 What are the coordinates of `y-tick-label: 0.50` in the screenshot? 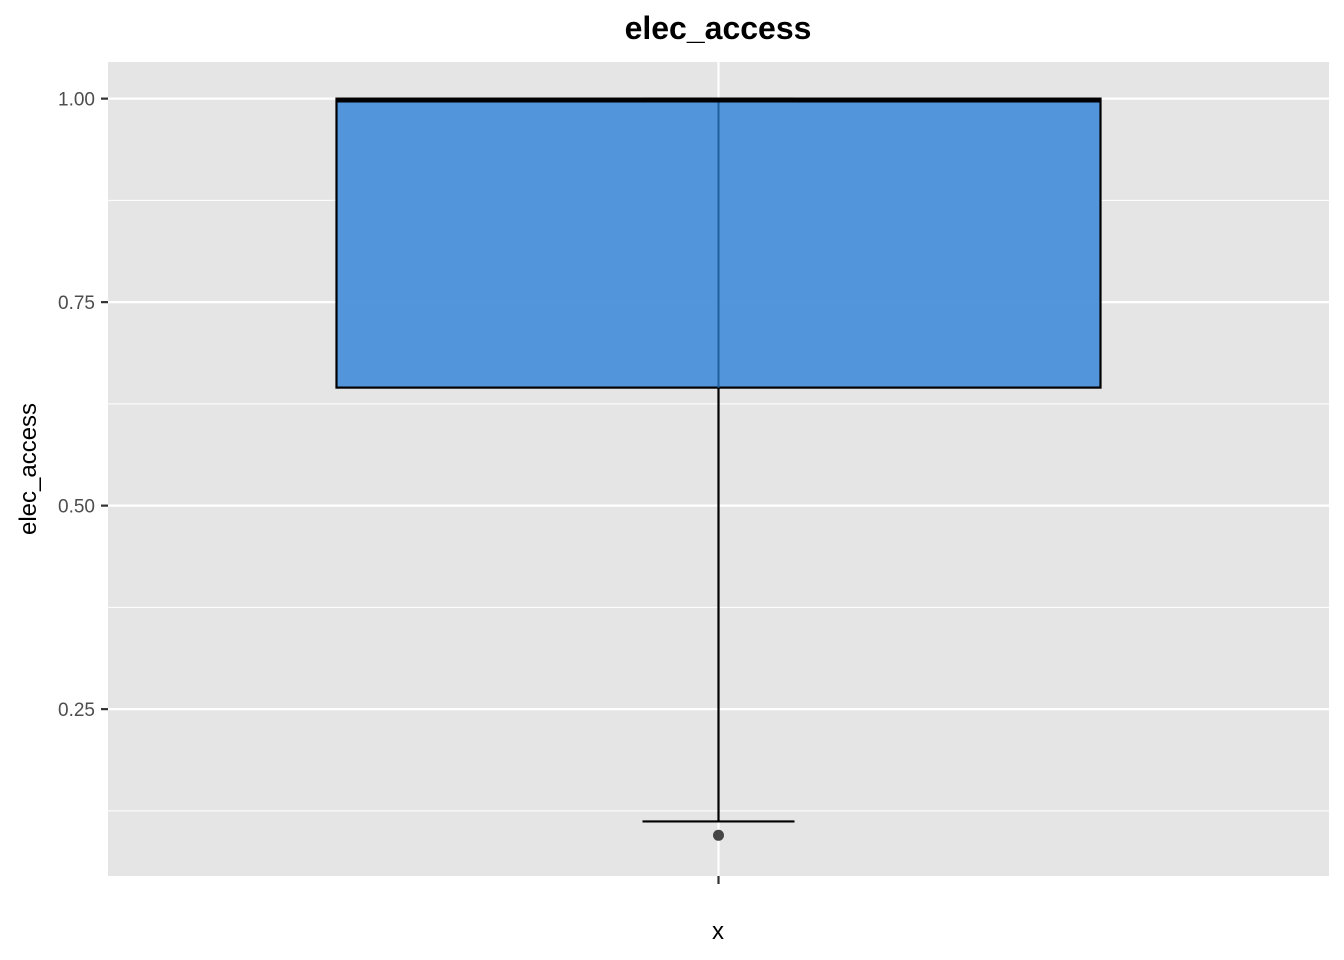 It's located at (76, 507).